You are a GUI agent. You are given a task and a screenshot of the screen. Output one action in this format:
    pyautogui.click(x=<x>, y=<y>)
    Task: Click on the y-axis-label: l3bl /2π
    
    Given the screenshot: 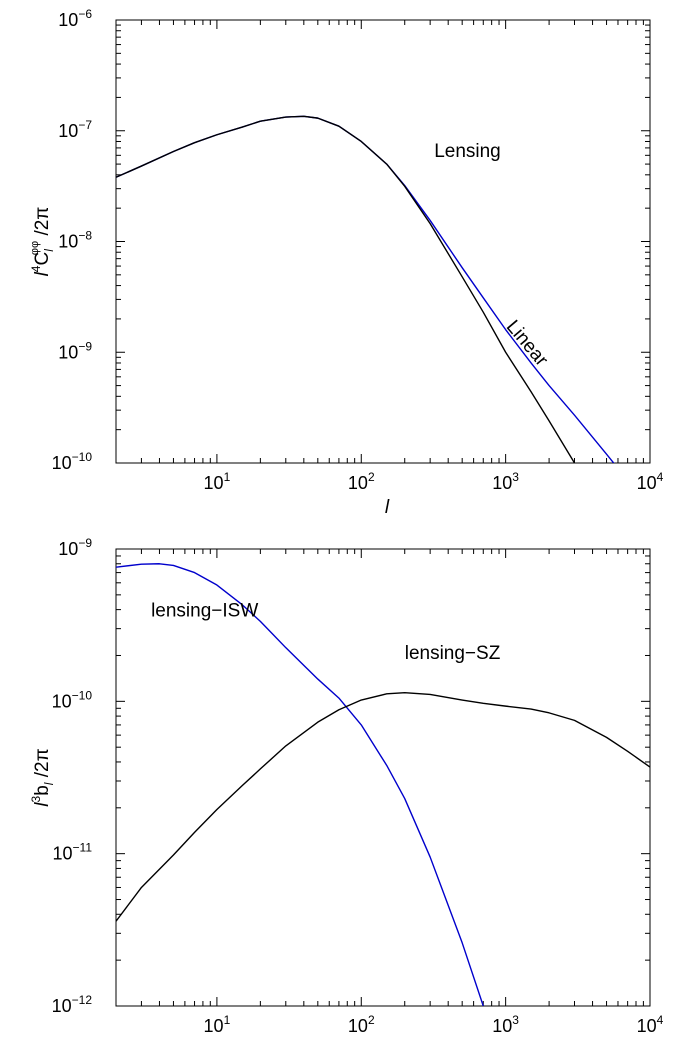 What is the action you would take?
    pyautogui.click(x=42, y=777)
    